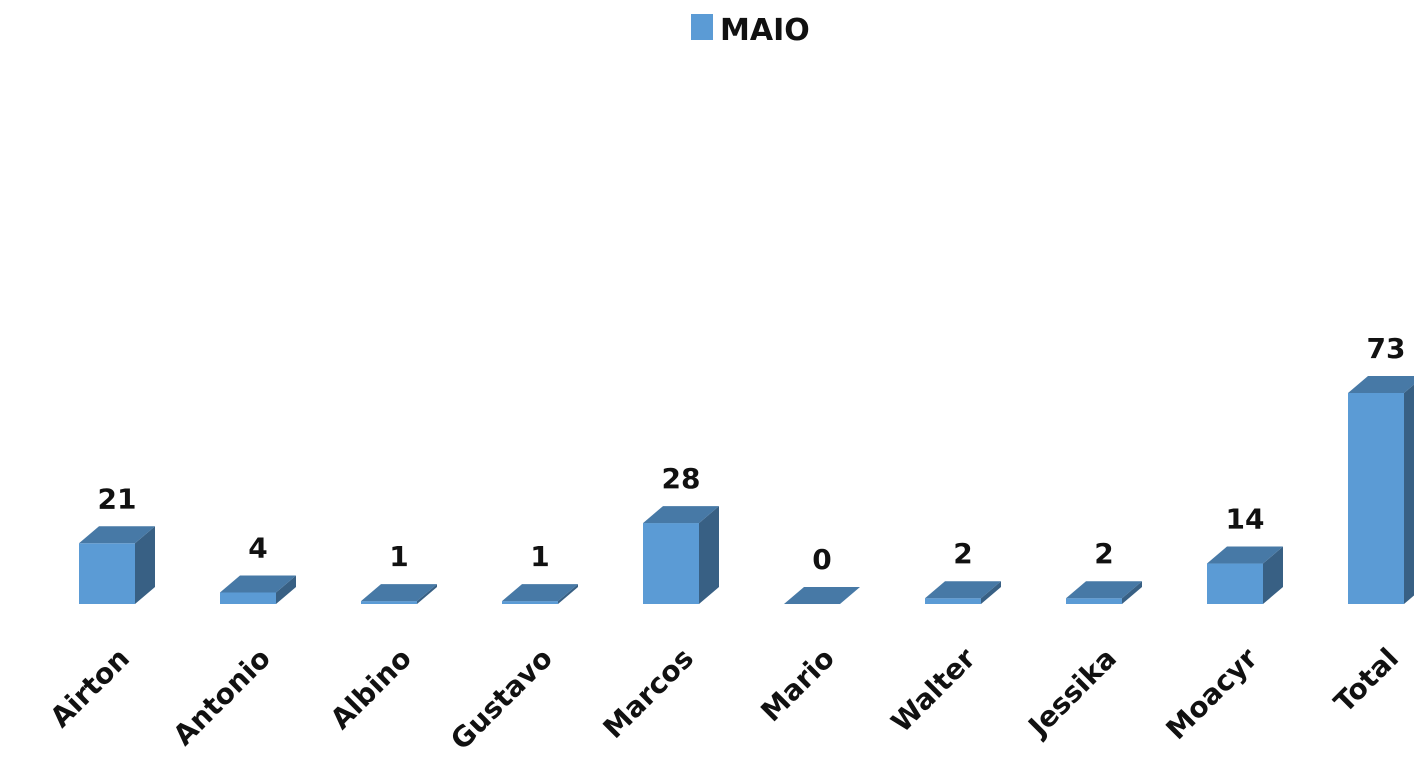 This screenshot has width=1414, height=778. I want to click on data-label-airton: 21, so click(117, 498).